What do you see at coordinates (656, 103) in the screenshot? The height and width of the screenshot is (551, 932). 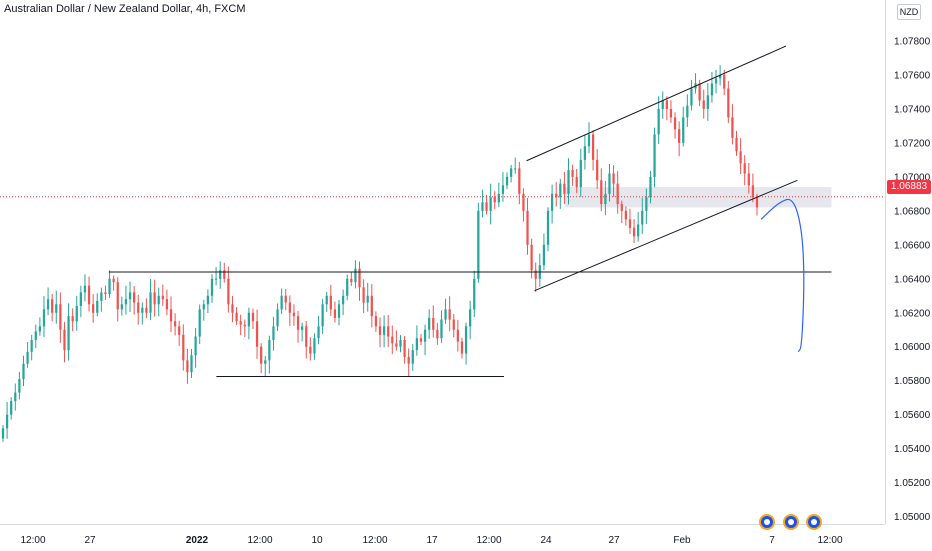 I see `channel-upper-line` at bounding box center [656, 103].